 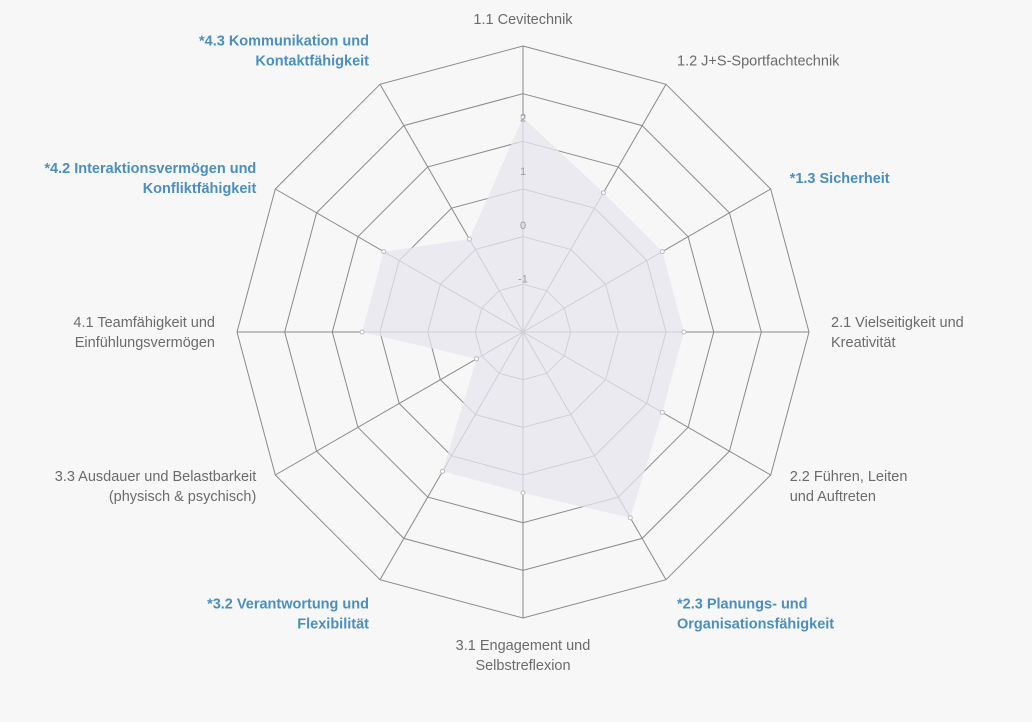 What do you see at coordinates (182, 497) in the screenshot?
I see `axis-label-line: (physisch & psychisch)` at bounding box center [182, 497].